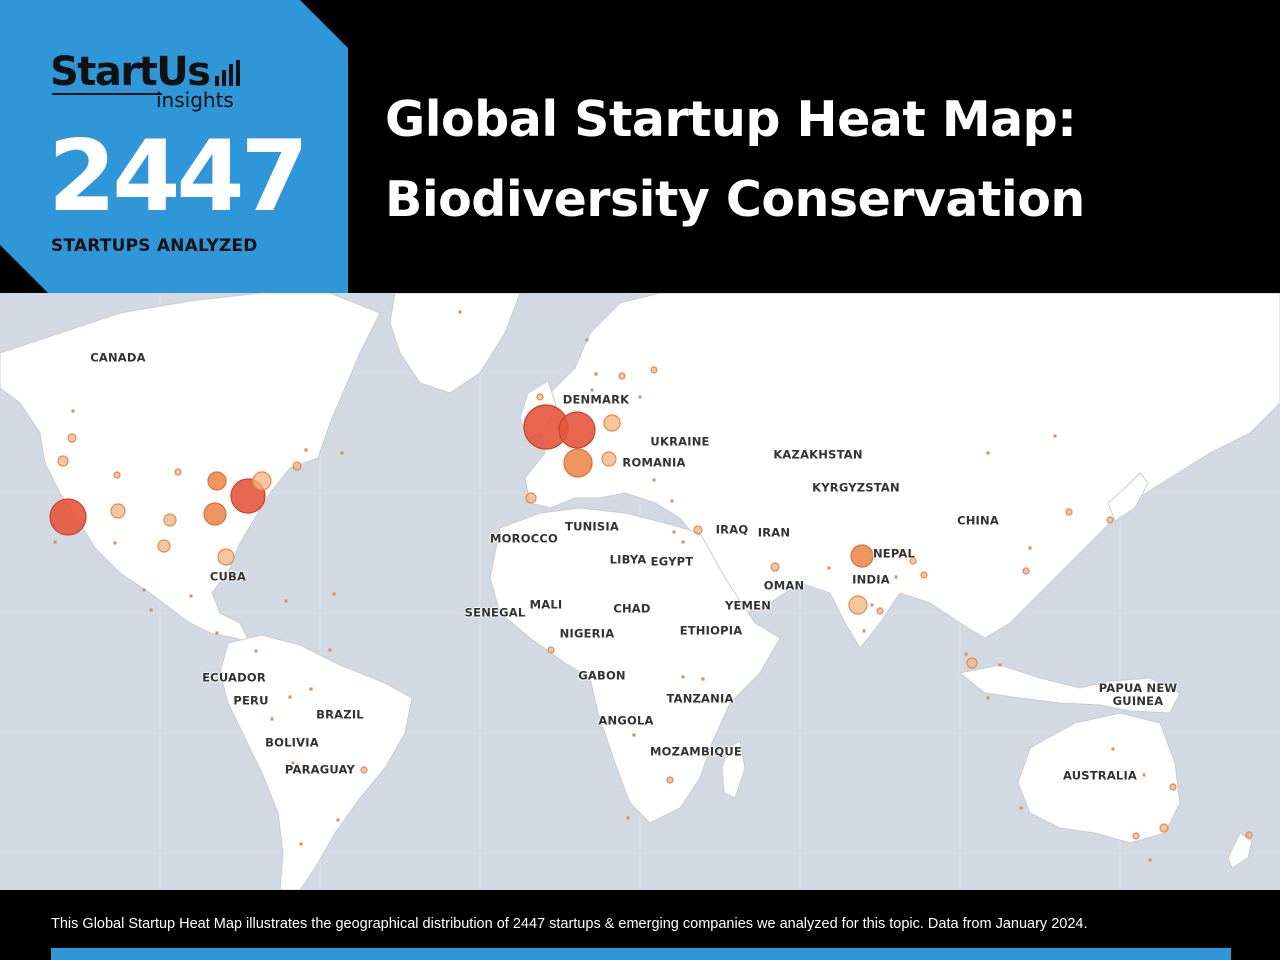  Describe the element at coordinates (602, 675) in the screenshot. I see `country-label-gabon: GABON` at that location.